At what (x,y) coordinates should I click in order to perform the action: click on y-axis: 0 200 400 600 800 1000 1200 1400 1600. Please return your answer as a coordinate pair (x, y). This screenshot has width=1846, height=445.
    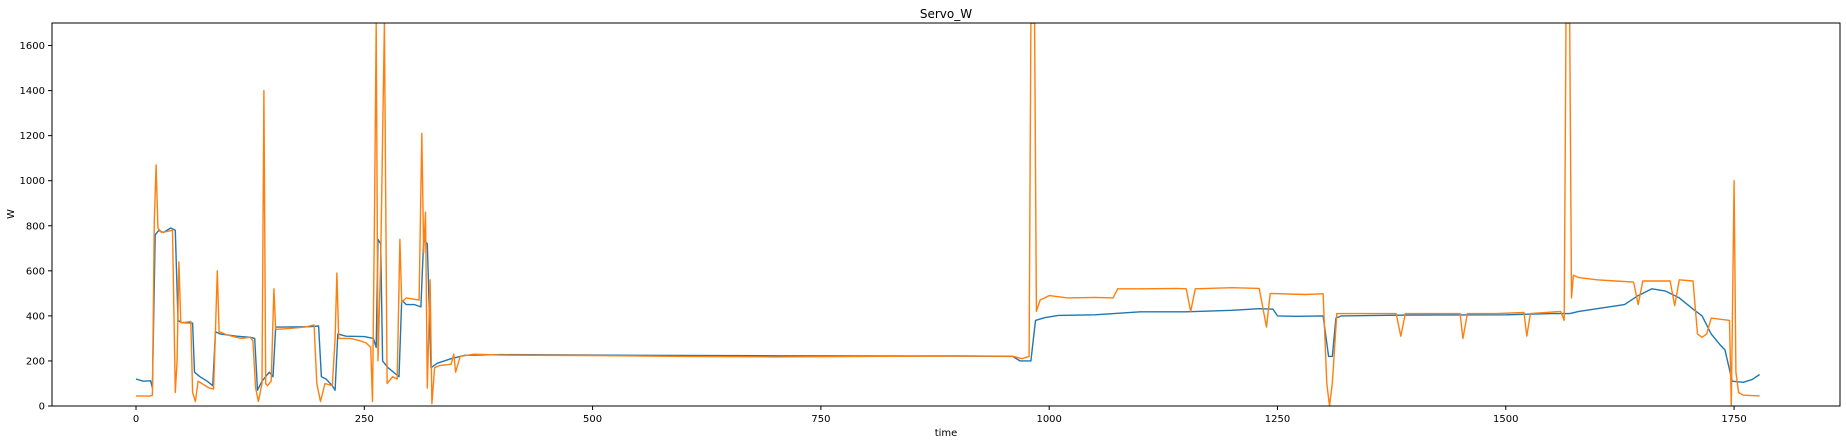
    Looking at the image, I should click on (36, 227).